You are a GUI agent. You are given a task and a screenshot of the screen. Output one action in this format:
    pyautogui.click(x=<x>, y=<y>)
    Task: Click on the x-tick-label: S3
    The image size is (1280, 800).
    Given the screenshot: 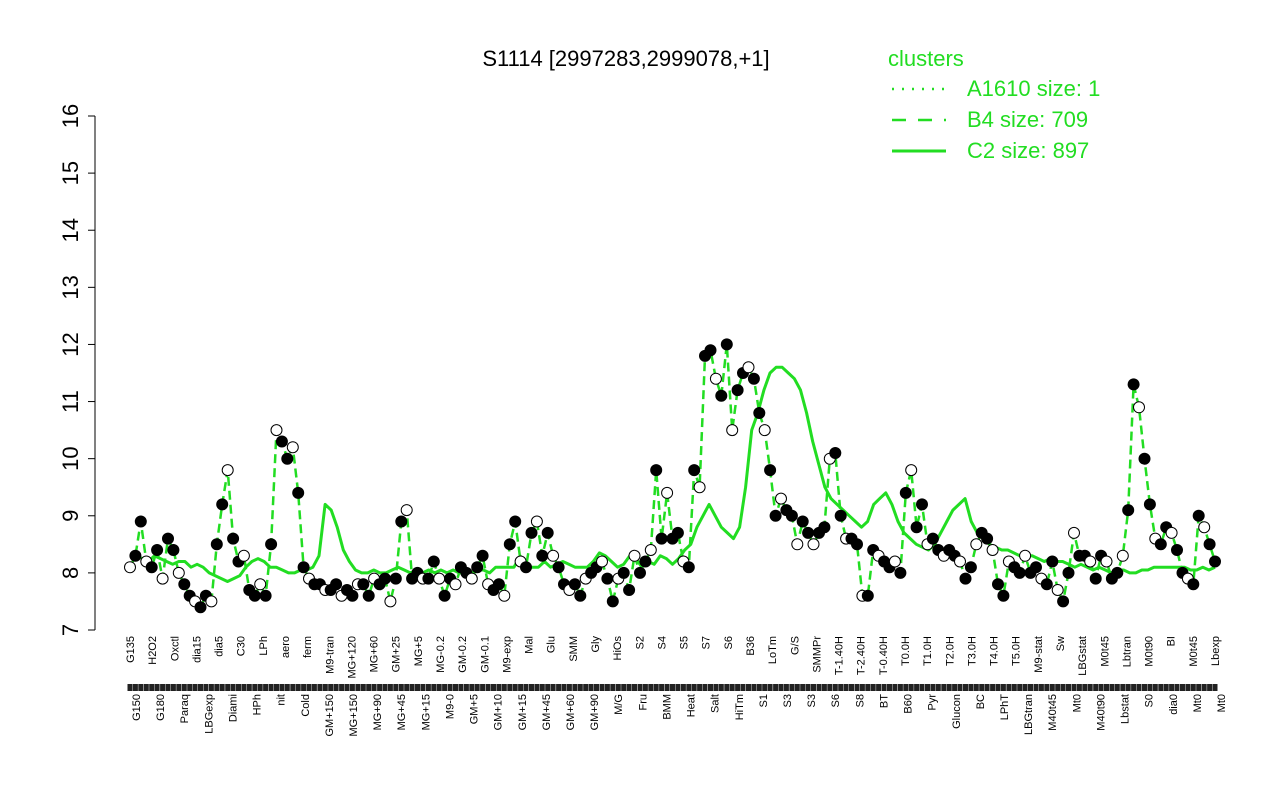 What is the action you would take?
    pyautogui.click(x=788, y=700)
    